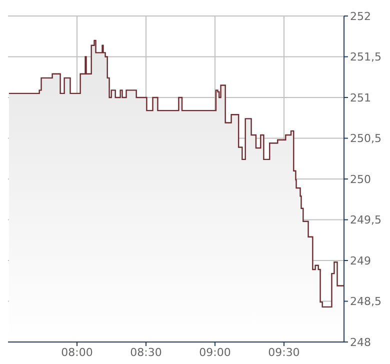 The image size is (390, 364). What do you see at coordinates (366, 139) in the screenshot?
I see `y-tick-label: 250,5` at bounding box center [366, 139].